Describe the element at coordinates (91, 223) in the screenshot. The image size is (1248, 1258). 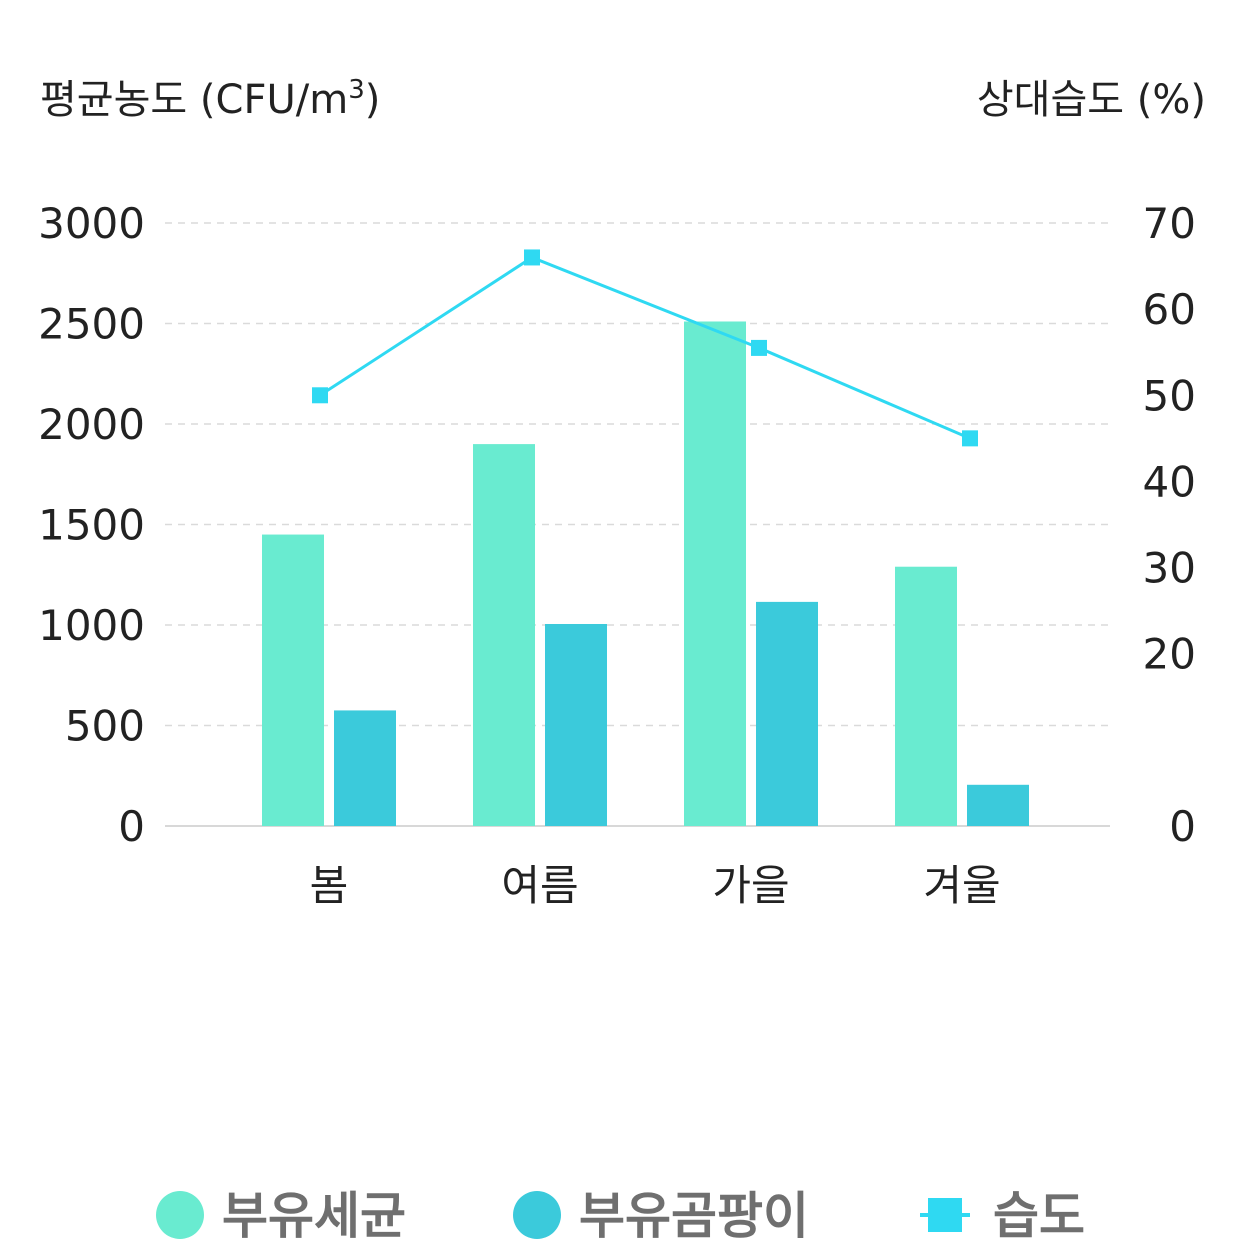
I see `left-tick-label: 3000` at that location.